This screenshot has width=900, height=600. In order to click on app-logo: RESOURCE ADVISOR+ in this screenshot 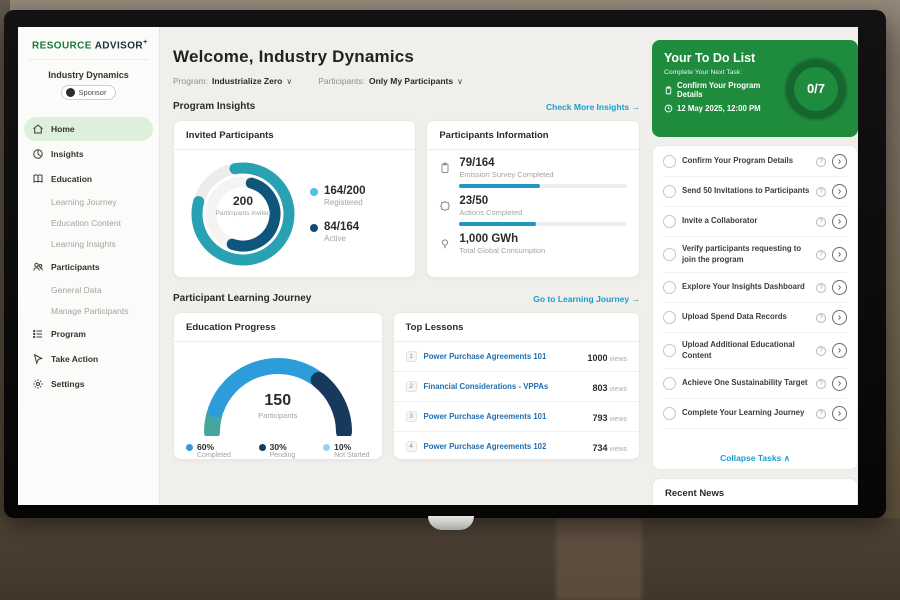, I will do `click(90, 45)`.